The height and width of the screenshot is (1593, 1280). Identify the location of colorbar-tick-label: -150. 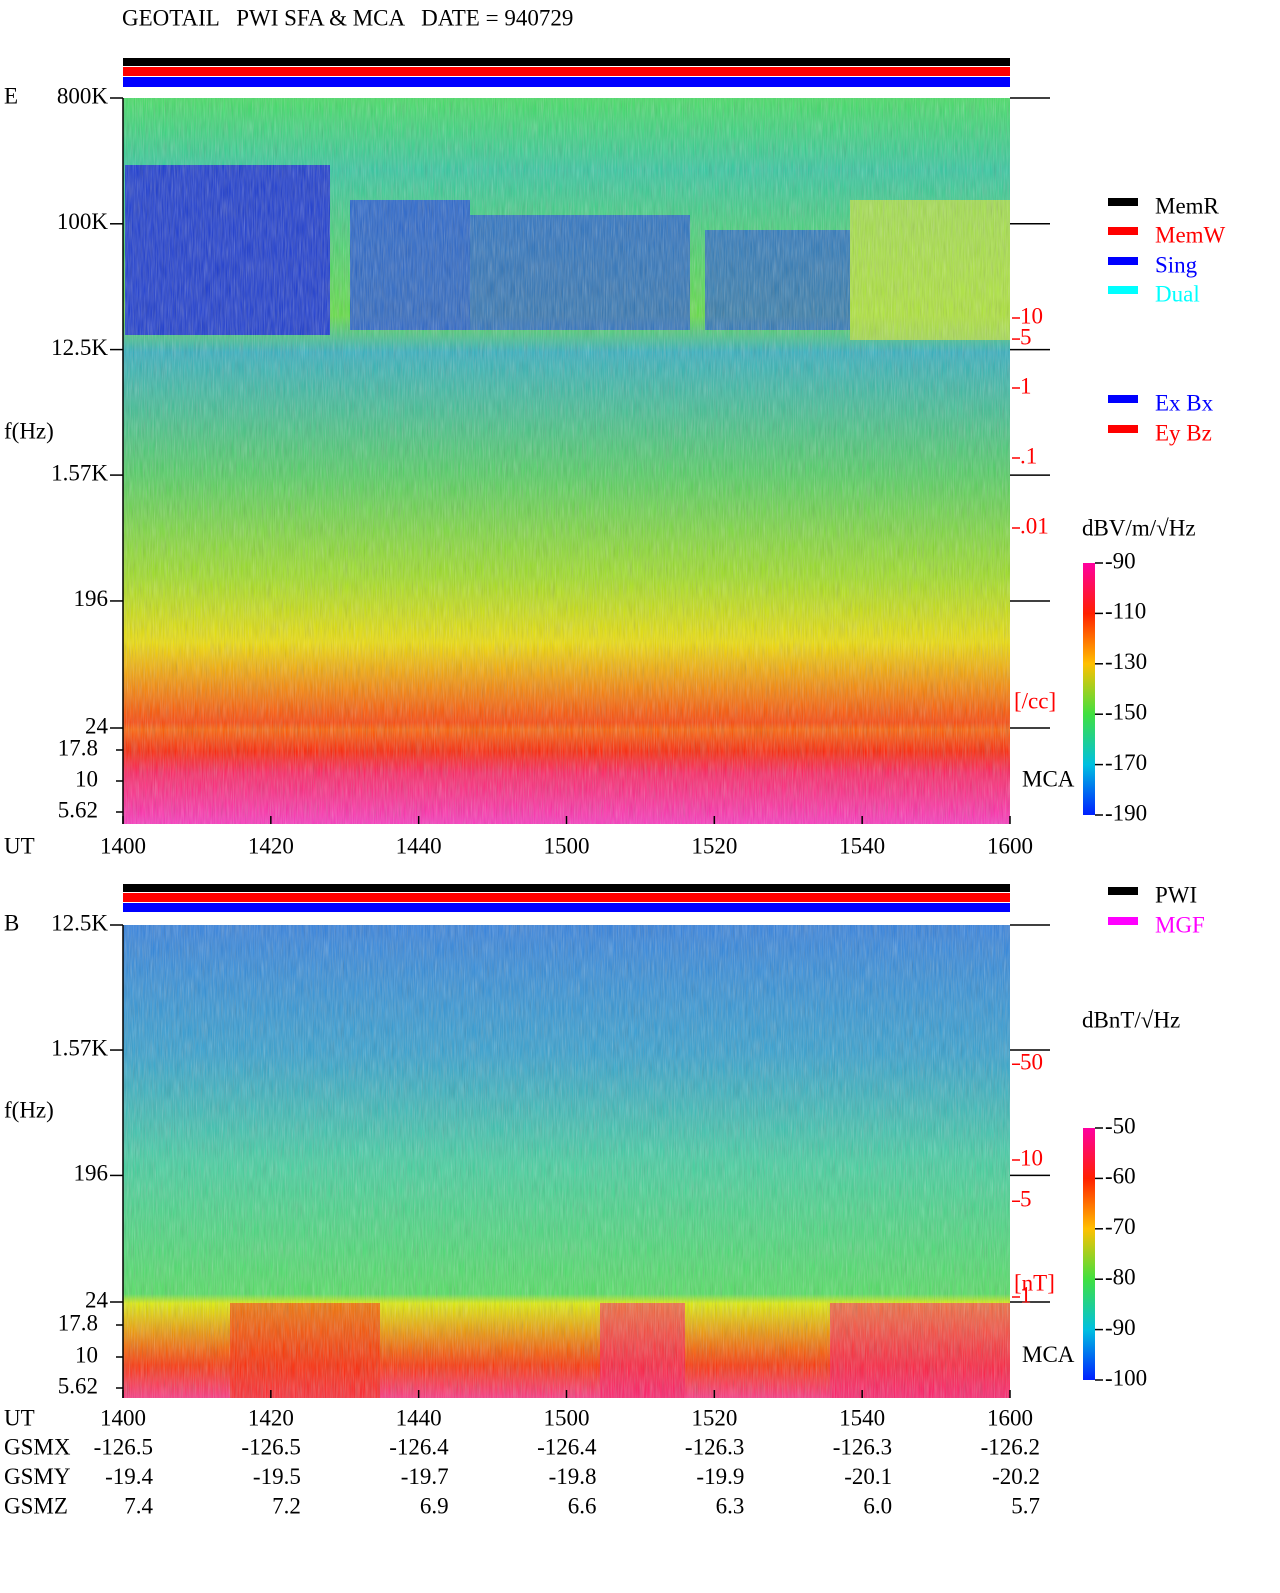
(1126, 711).